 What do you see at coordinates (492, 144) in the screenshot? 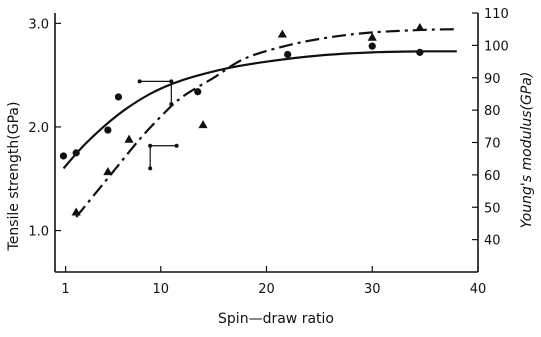
I see `y-right-tick-label: 70` at bounding box center [492, 144].